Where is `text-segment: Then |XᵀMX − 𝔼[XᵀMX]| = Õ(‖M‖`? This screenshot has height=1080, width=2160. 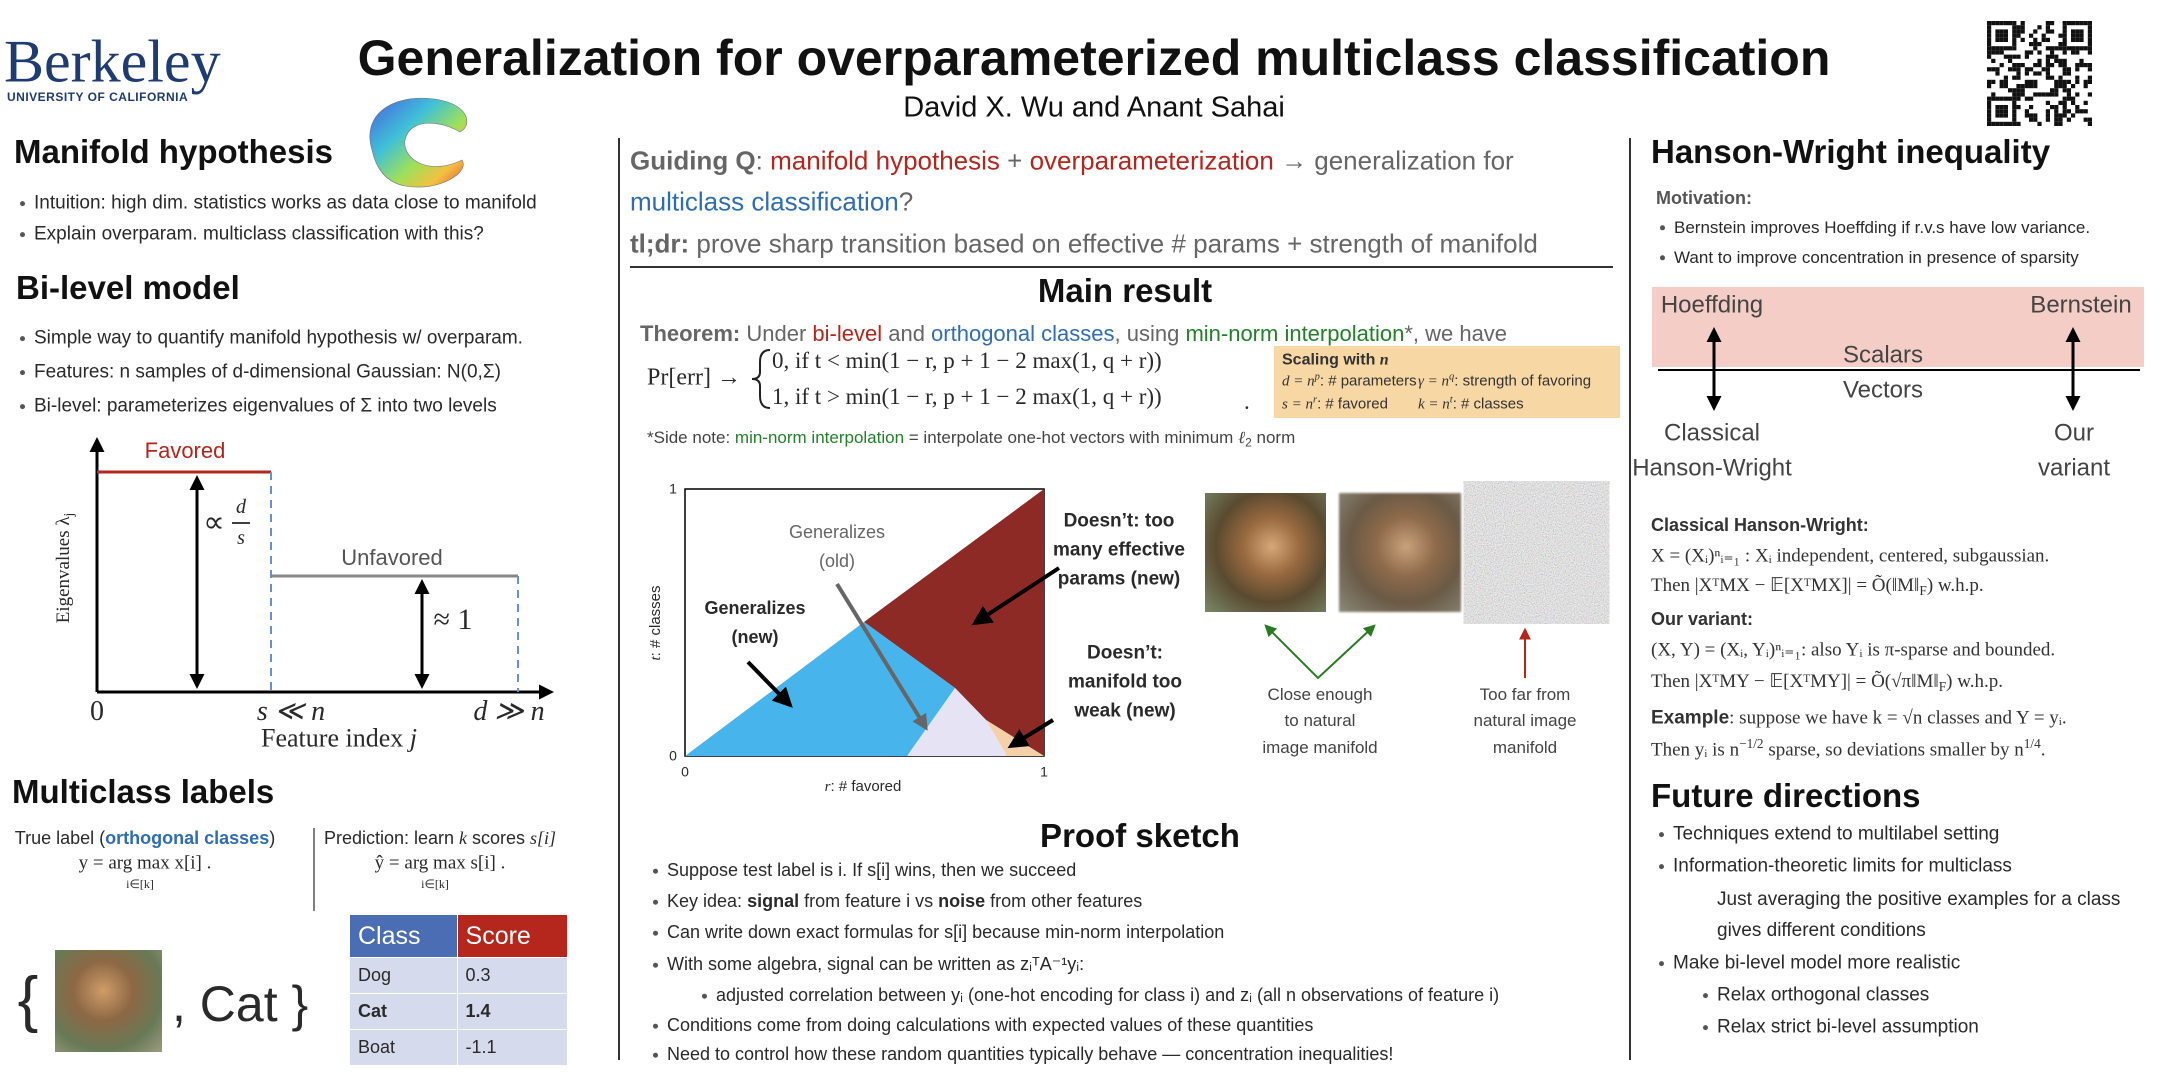
text-segment: Then |XᵀMX − 𝔼[XᵀMX]| = Õ(‖M‖ is located at coordinates (1785, 586).